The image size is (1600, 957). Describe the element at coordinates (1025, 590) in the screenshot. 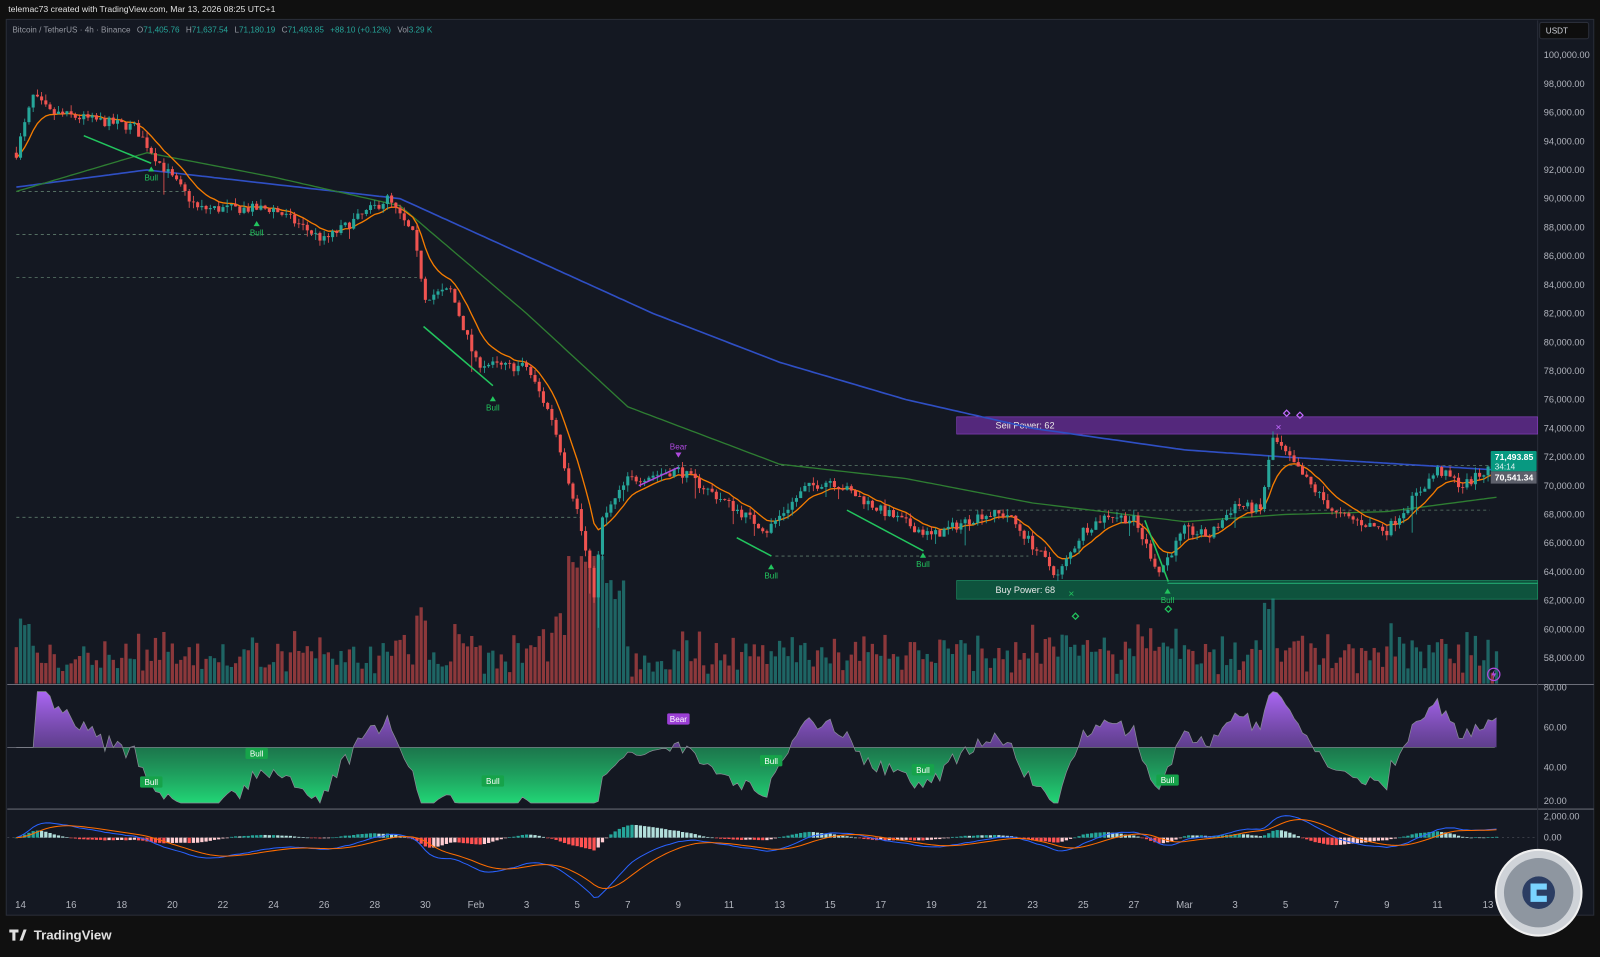

I see `buy-power-label: Buy Power: 68` at that location.